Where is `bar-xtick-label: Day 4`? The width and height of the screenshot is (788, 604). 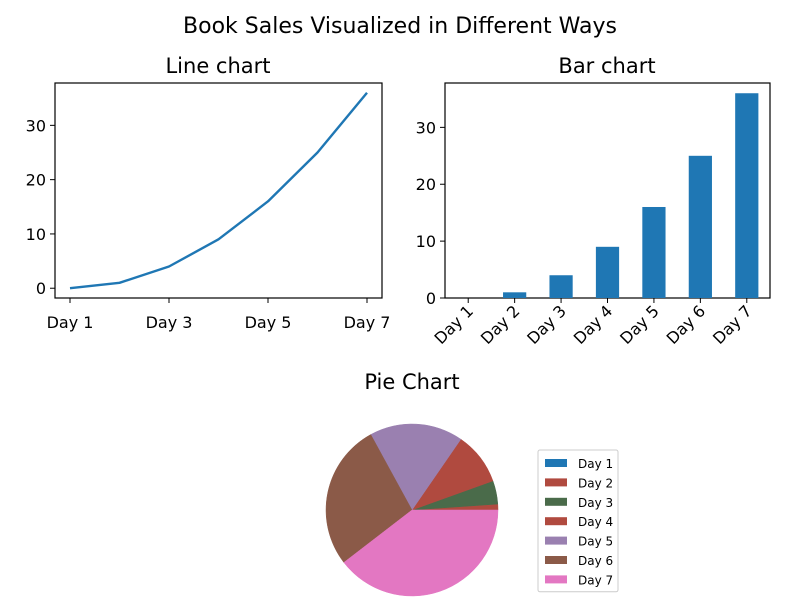 bar-xtick-label: Day 4 is located at coordinates (593, 324).